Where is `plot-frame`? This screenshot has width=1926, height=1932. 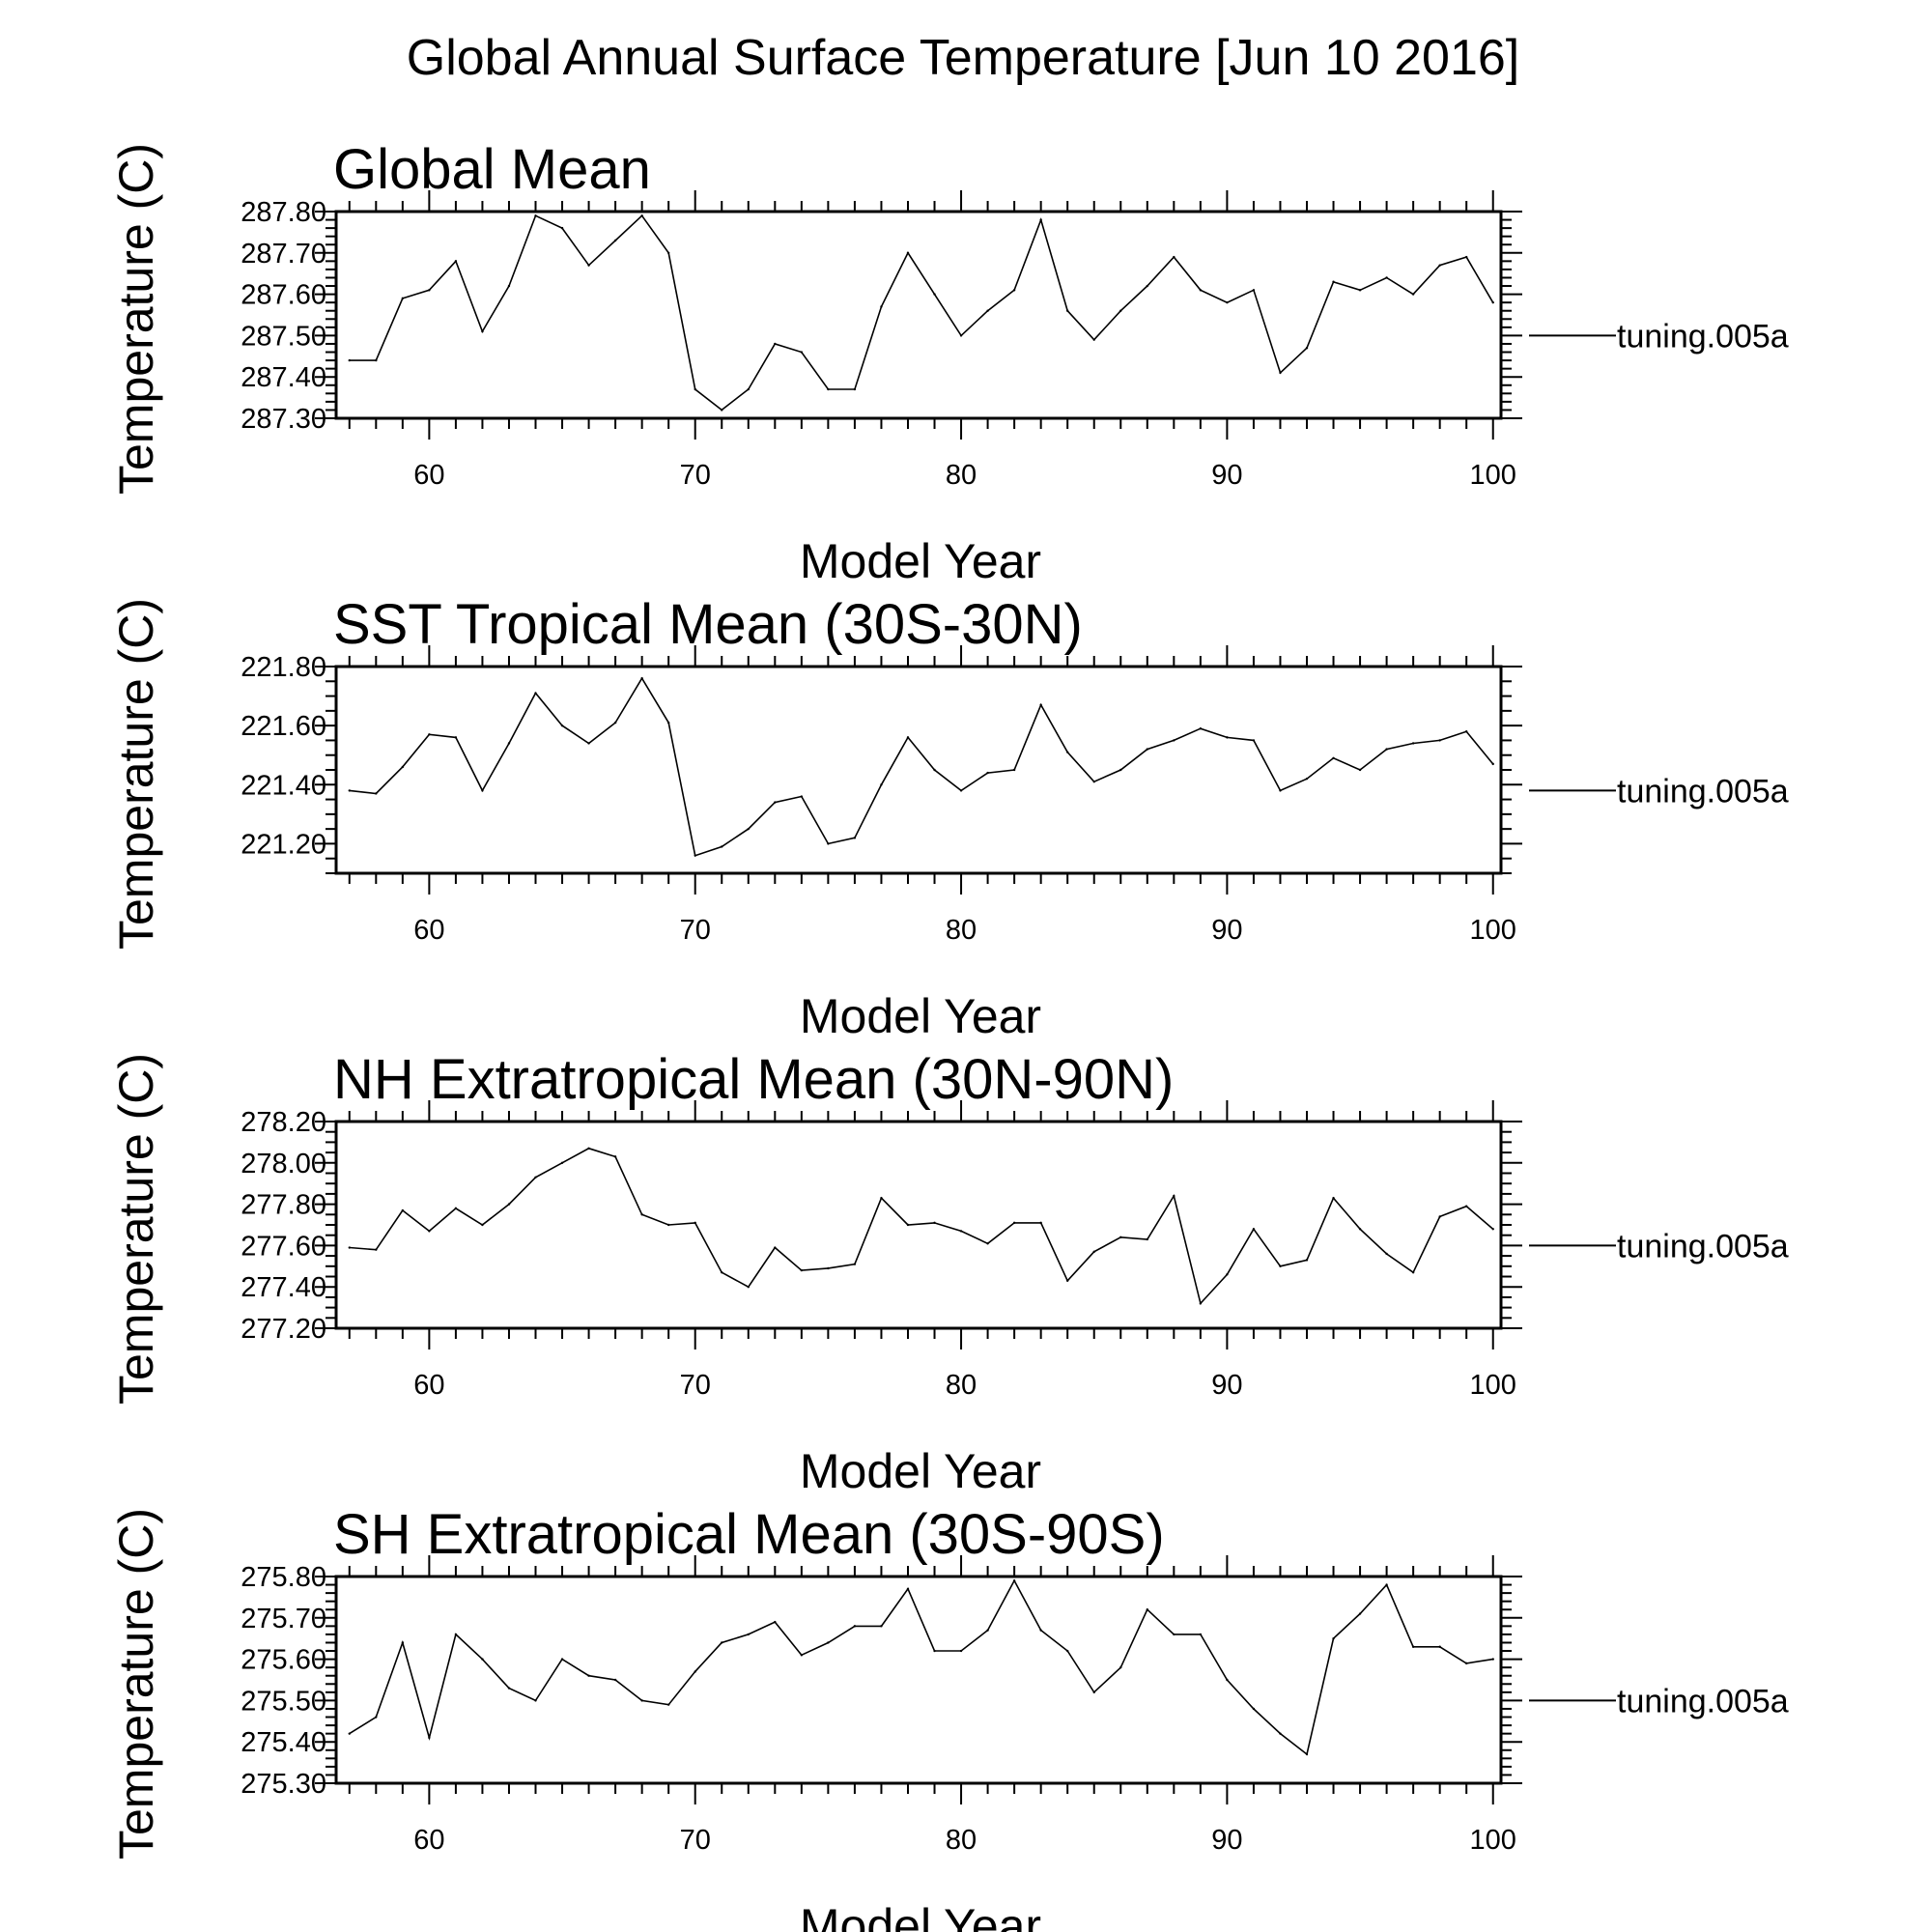
plot-frame is located at coordinates (918, 1680).